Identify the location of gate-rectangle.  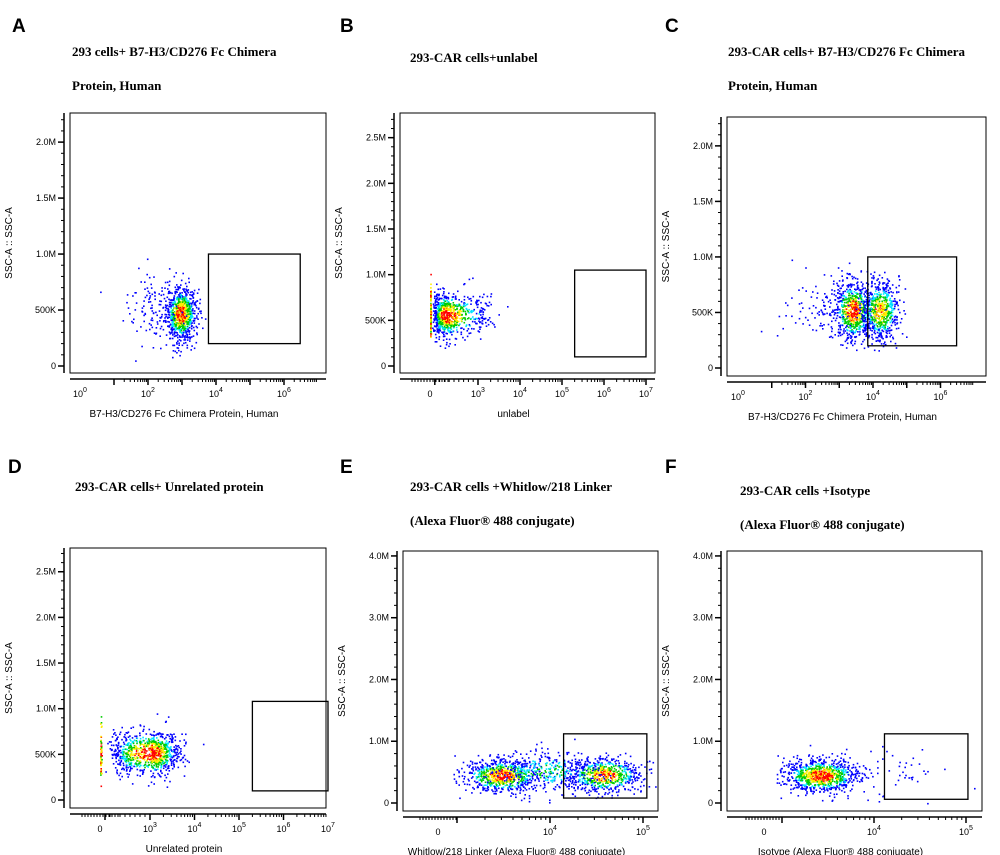
(254, 299).